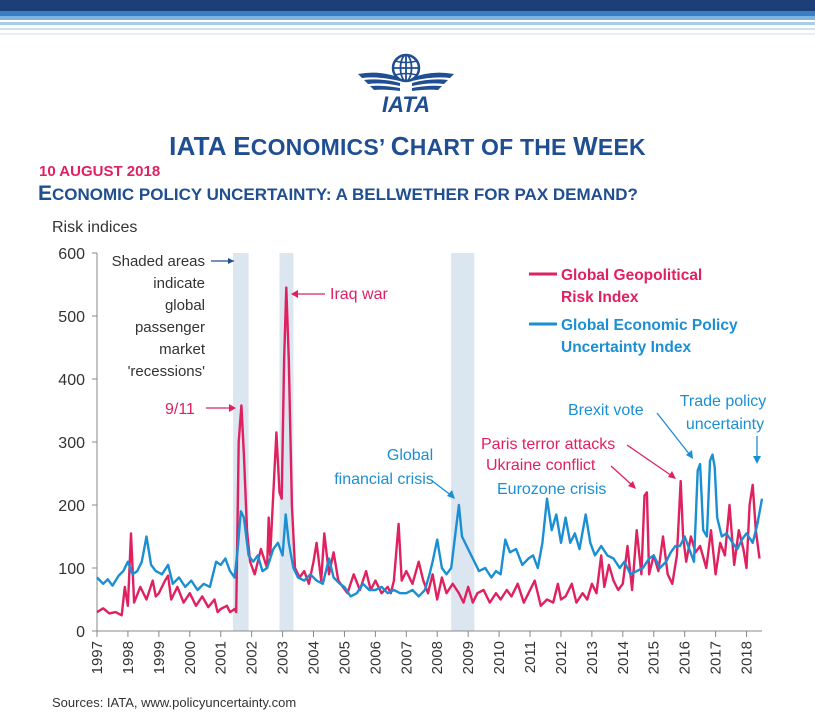 The width and height of the screenshot is (815, 722). I want to click on x-tick-label: 2013, so click(592, 657).